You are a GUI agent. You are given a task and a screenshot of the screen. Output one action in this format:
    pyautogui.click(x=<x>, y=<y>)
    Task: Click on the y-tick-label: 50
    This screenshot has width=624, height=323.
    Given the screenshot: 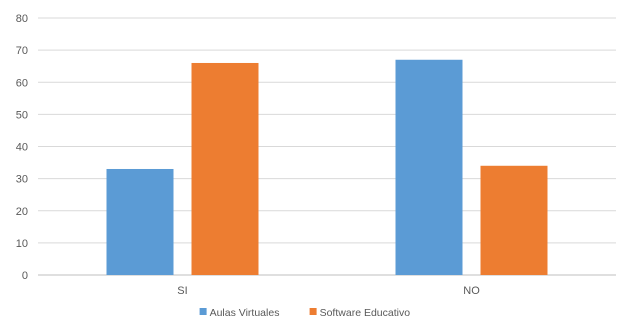 What is the action you would take?
    pyautogui.click(x=22, y=115)
    